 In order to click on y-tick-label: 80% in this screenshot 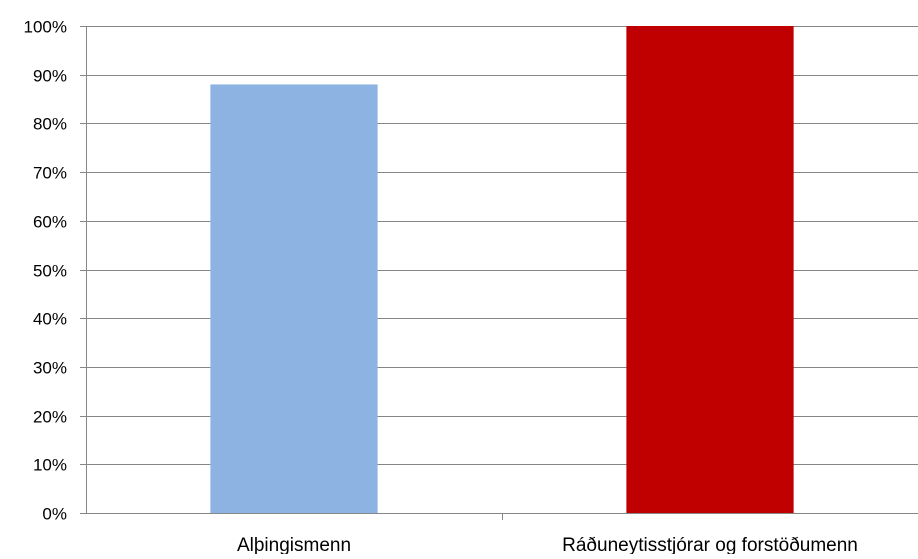, I will do `click(50, 124)`.